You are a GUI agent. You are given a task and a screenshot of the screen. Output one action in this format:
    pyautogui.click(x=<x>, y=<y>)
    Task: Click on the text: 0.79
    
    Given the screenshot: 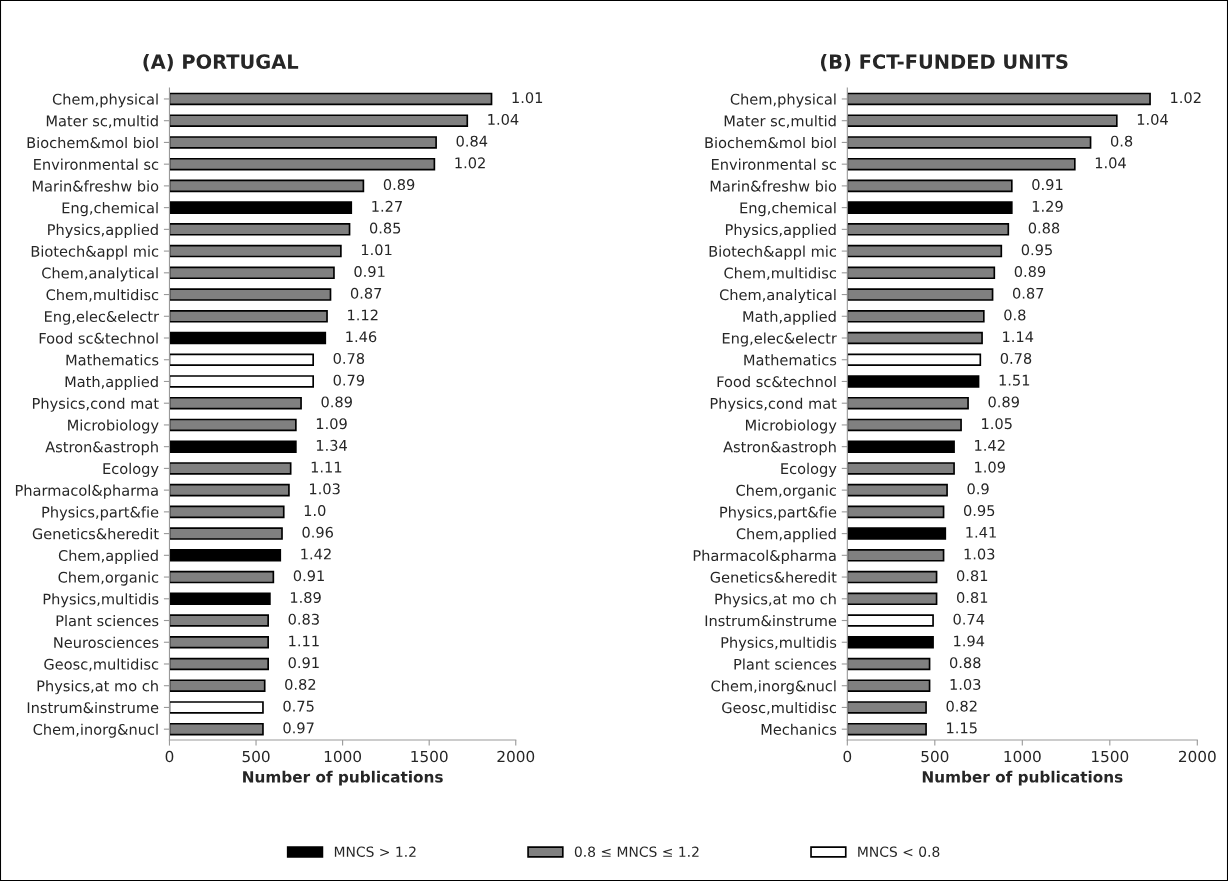 What is the action you would take?
    pyautogui.click(x=349, y=380)
    